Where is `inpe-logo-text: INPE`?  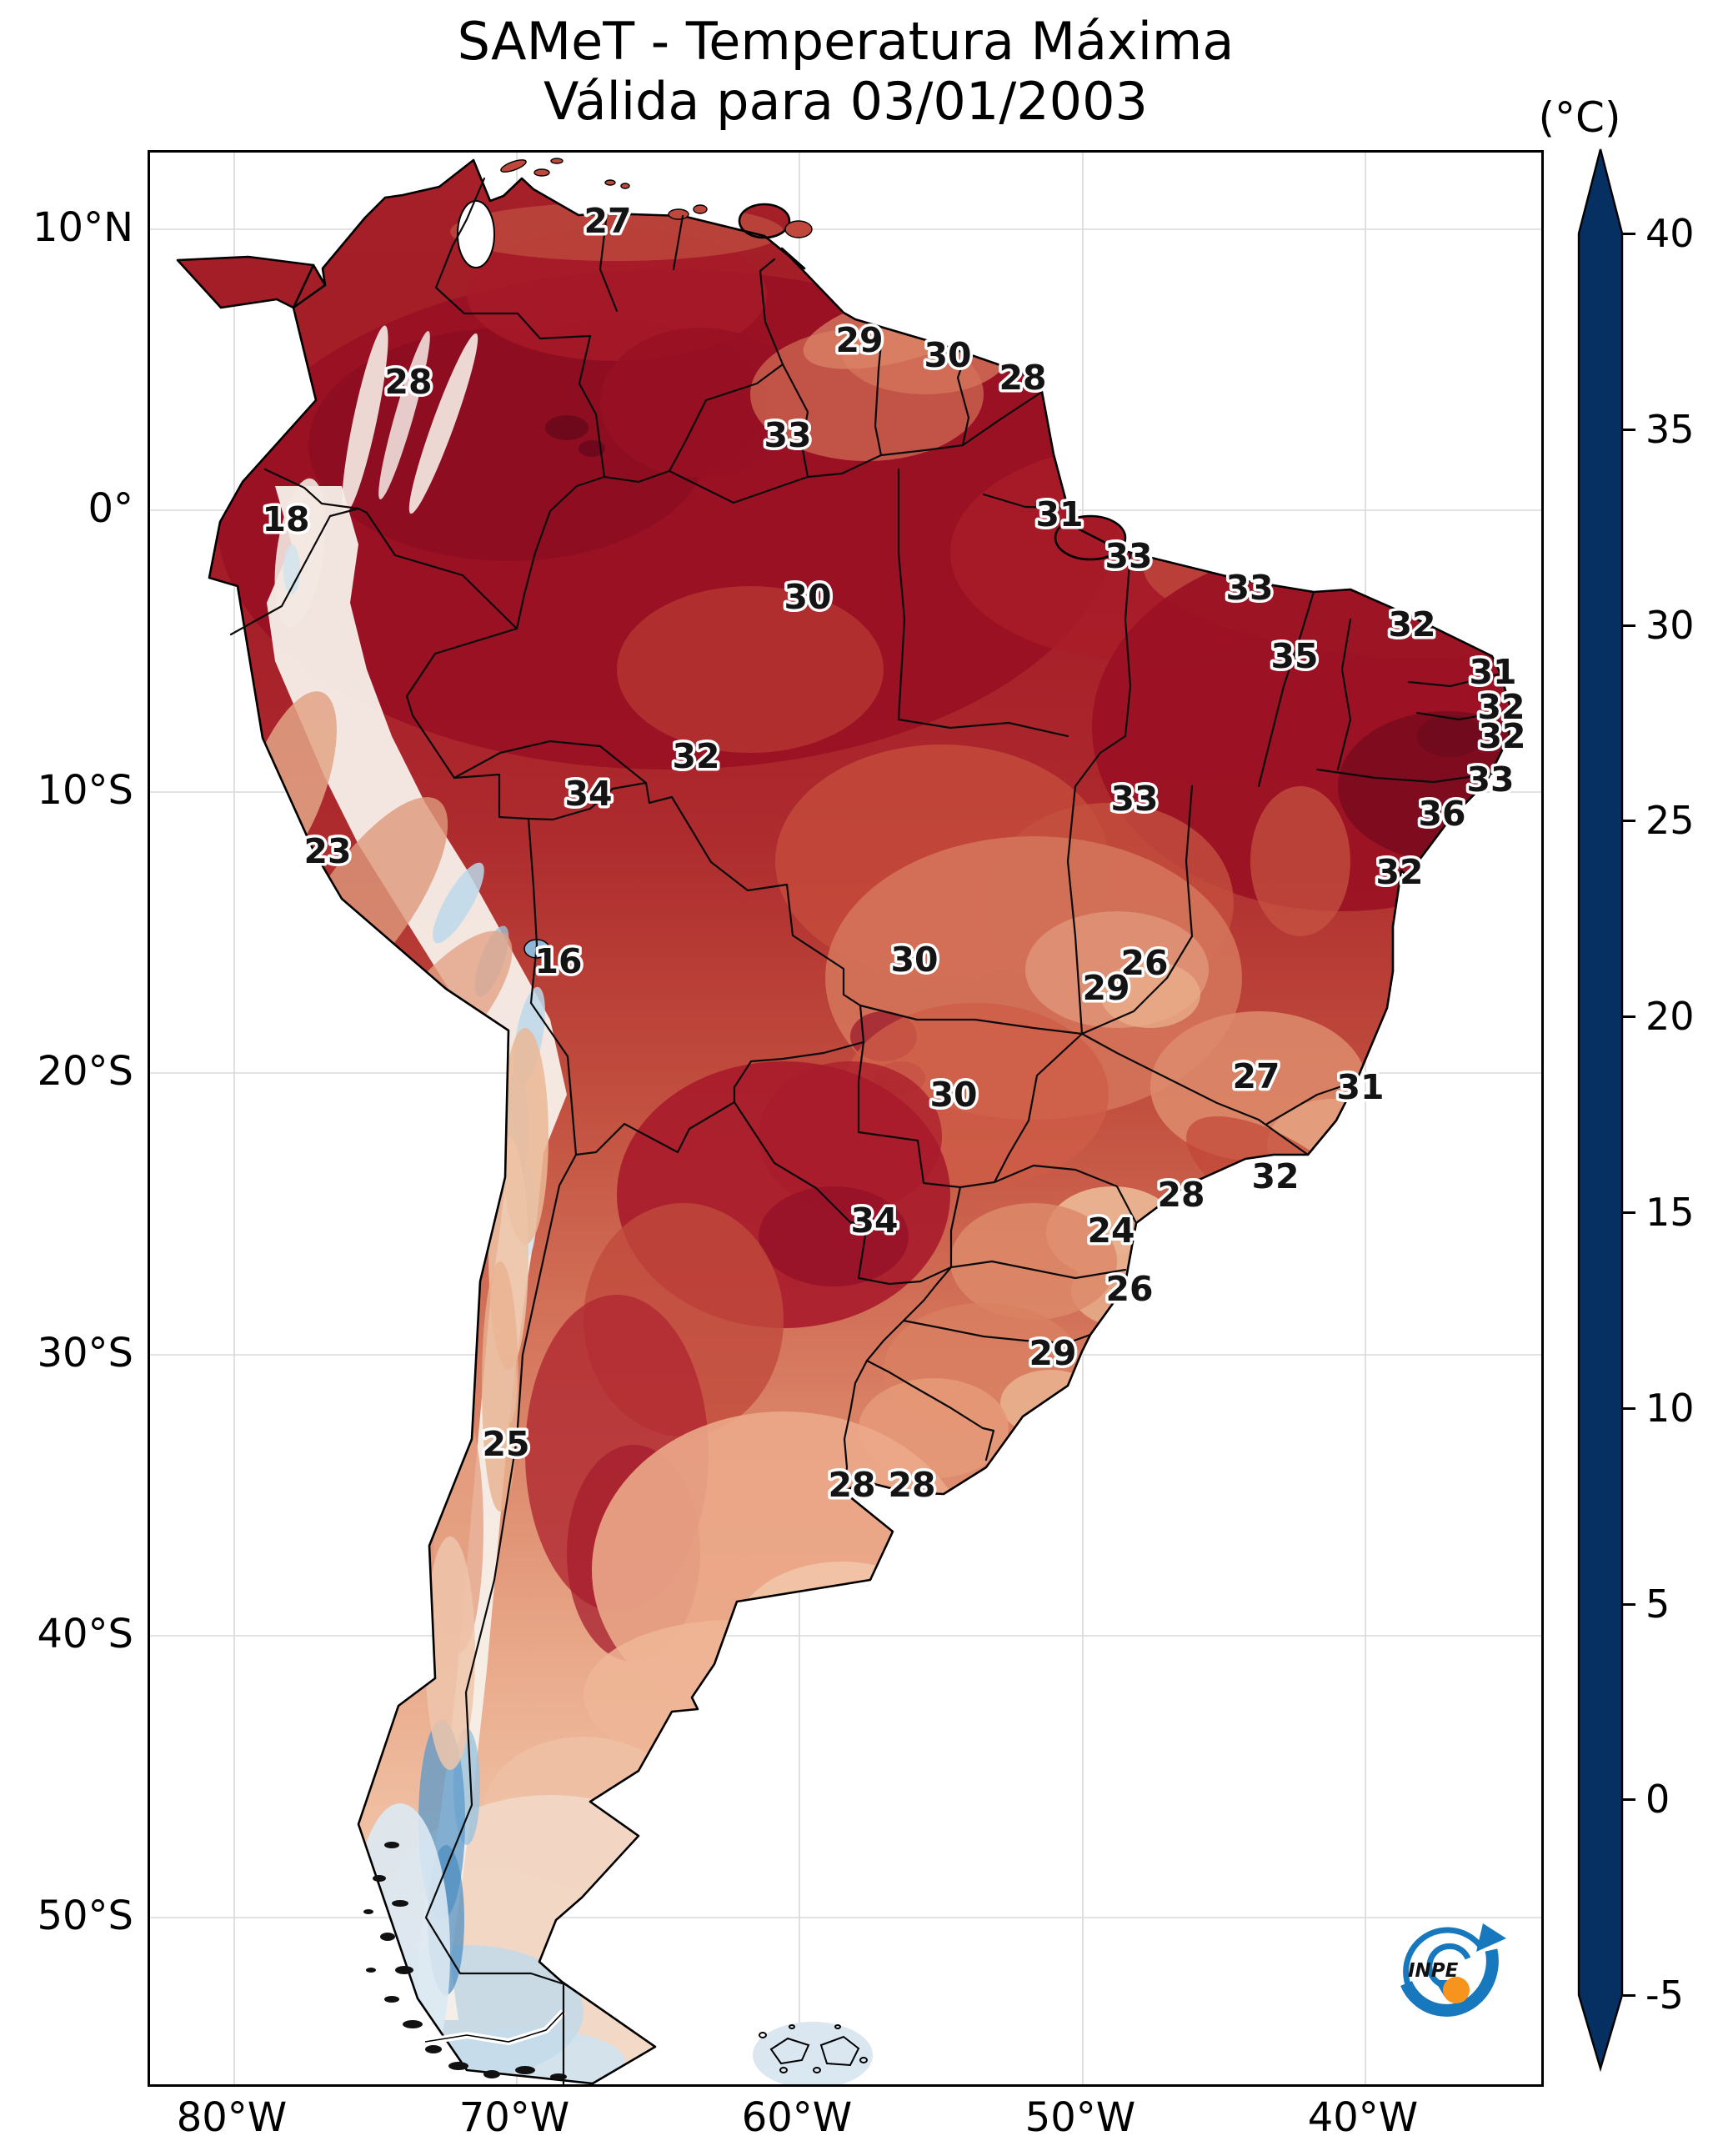 inpe-logo-text: INPE is located at coordinates (1433, 1971).